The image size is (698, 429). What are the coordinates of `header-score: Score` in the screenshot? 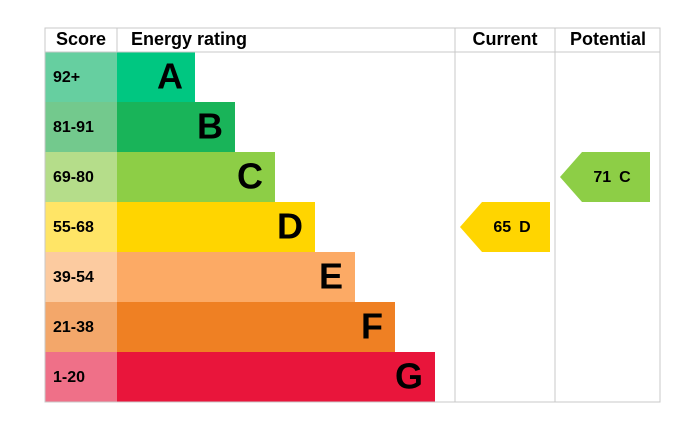 It's located at (81, 39).